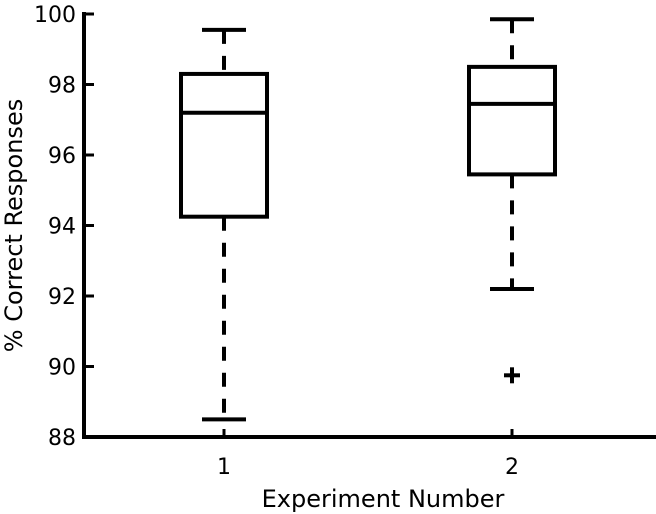  I want to click on y-tick-label: 98, so click(62, 86).